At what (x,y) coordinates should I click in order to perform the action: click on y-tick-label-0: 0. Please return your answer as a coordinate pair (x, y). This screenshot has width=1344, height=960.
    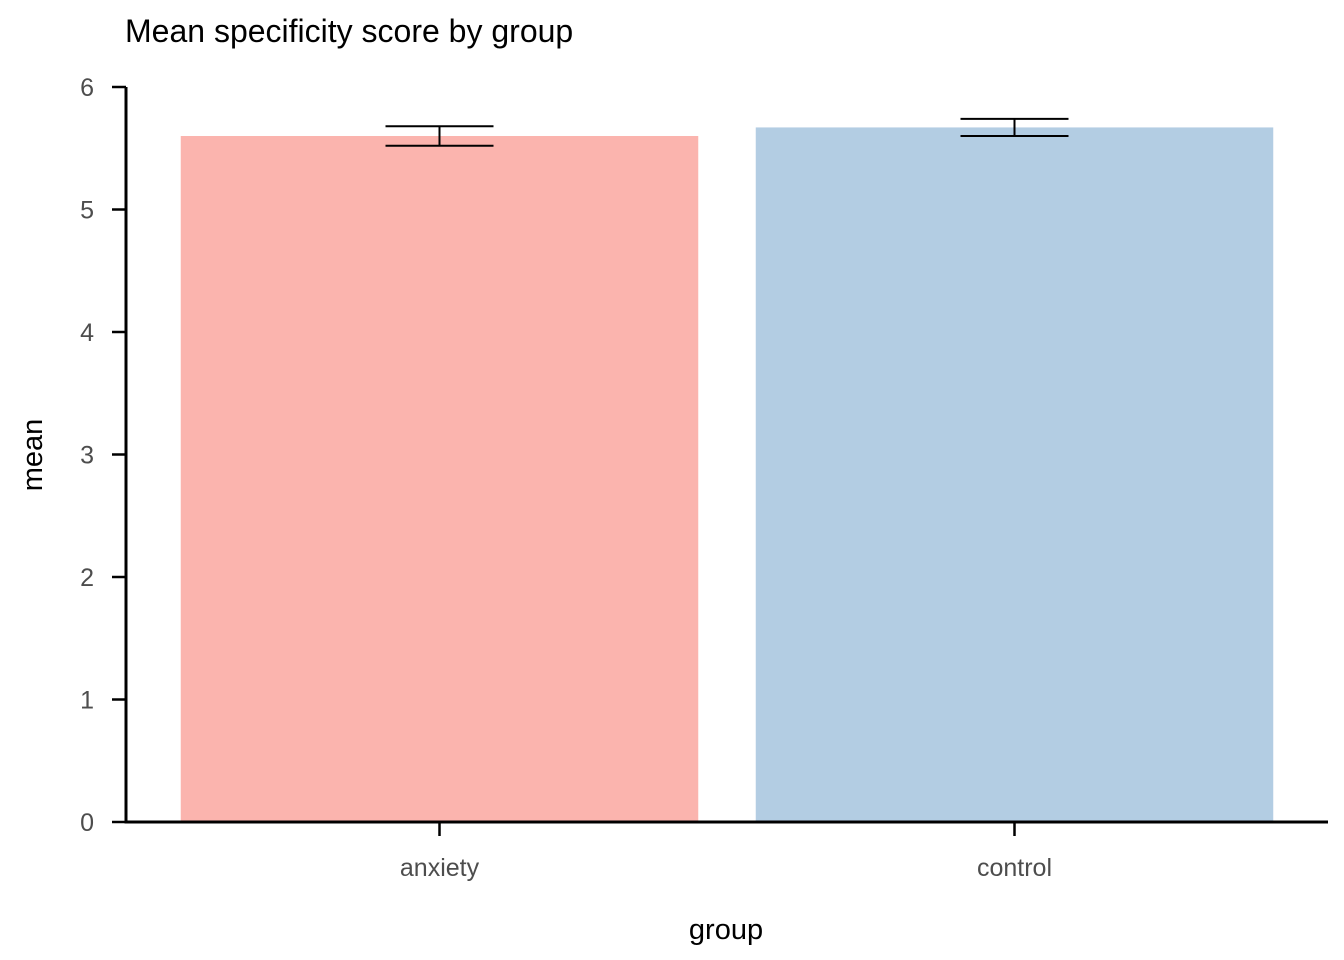
    Looking at the image, I should click on (87, 823).